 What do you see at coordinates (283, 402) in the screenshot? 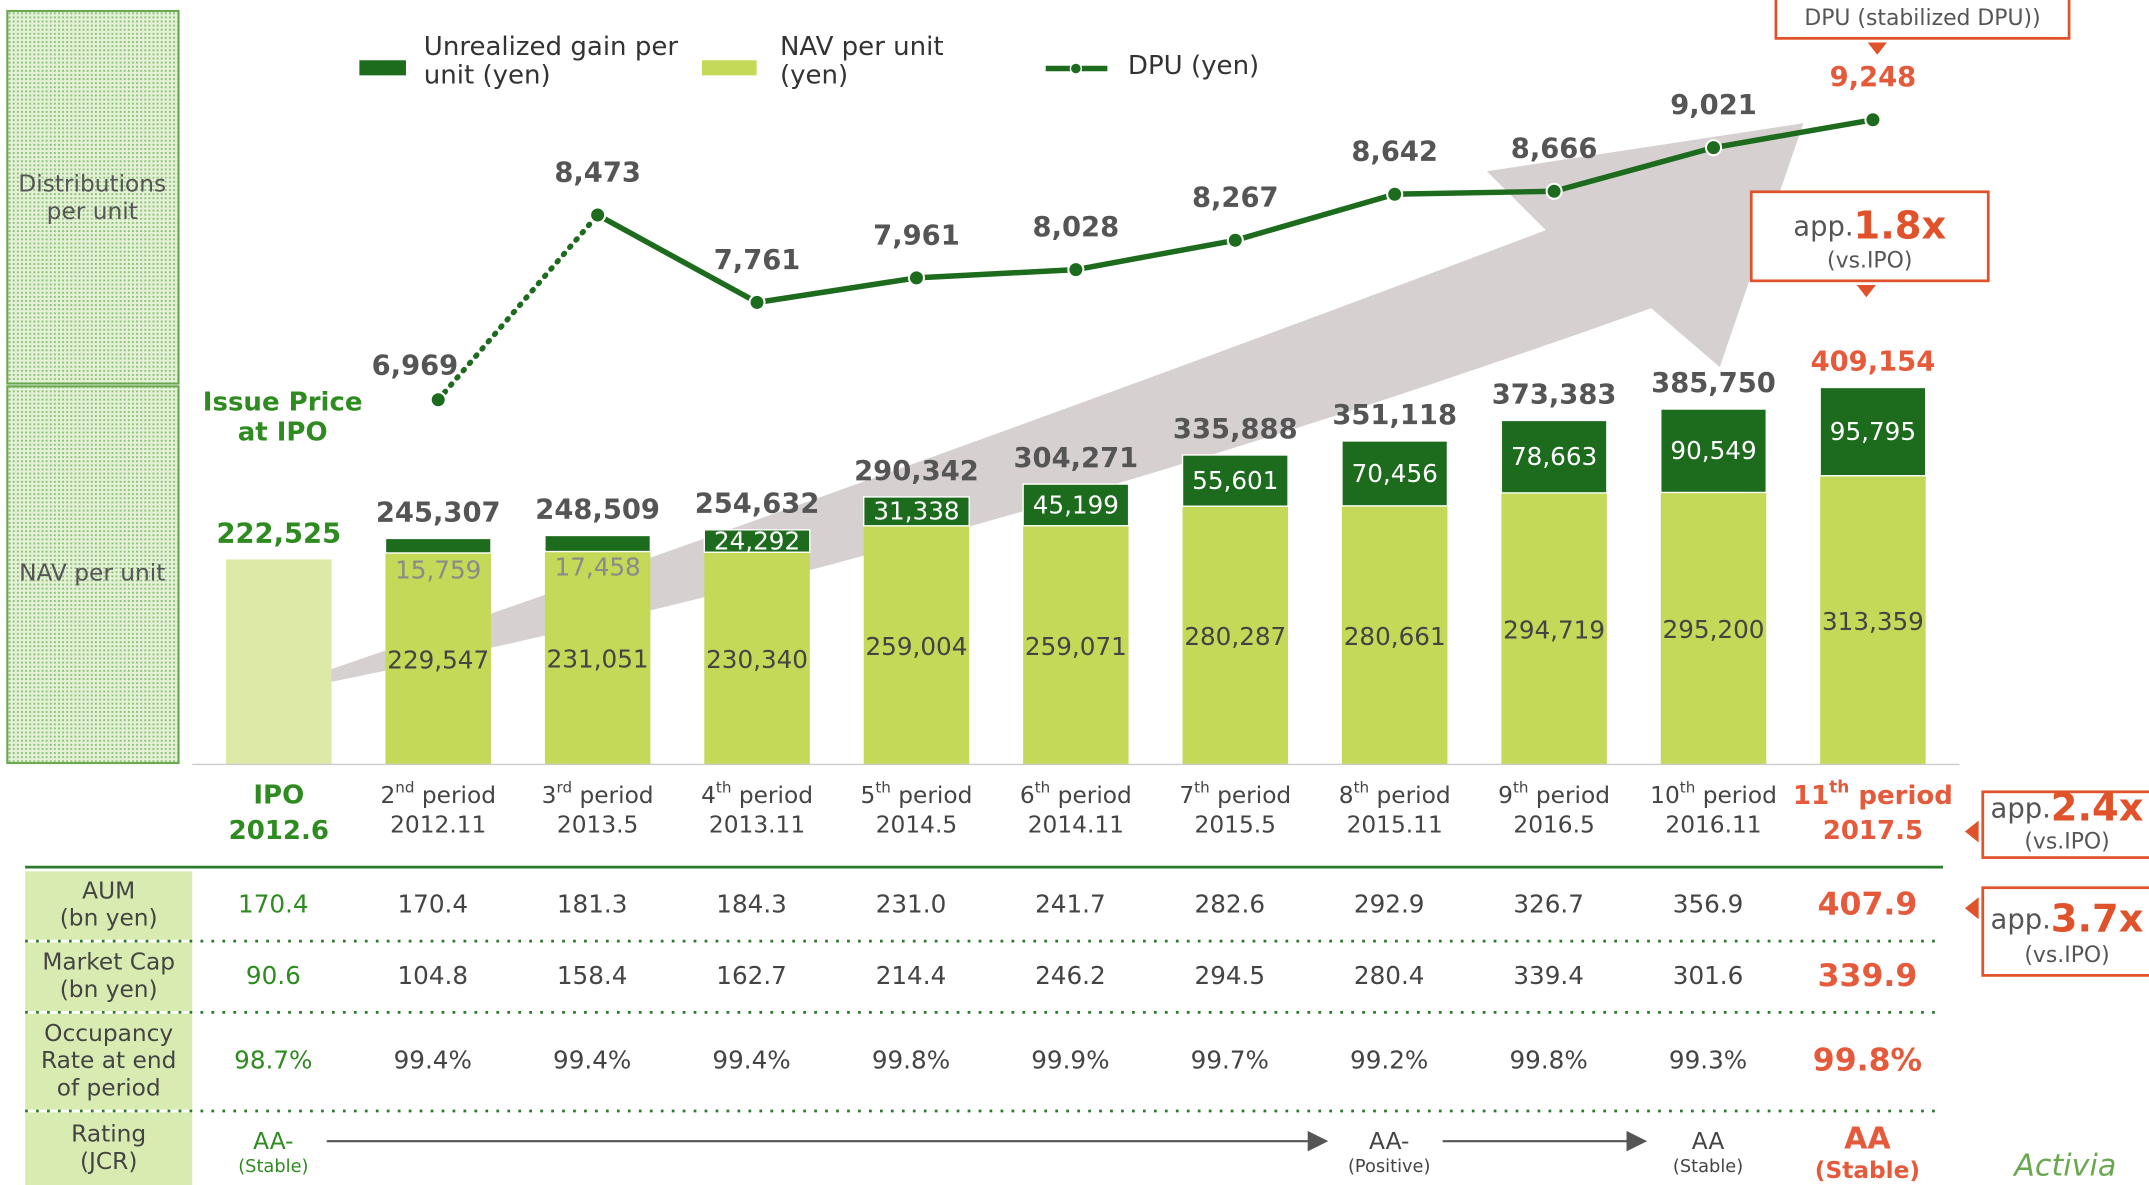
I see `issue-price-note: Issue Price` at bounding box center [283, 402].